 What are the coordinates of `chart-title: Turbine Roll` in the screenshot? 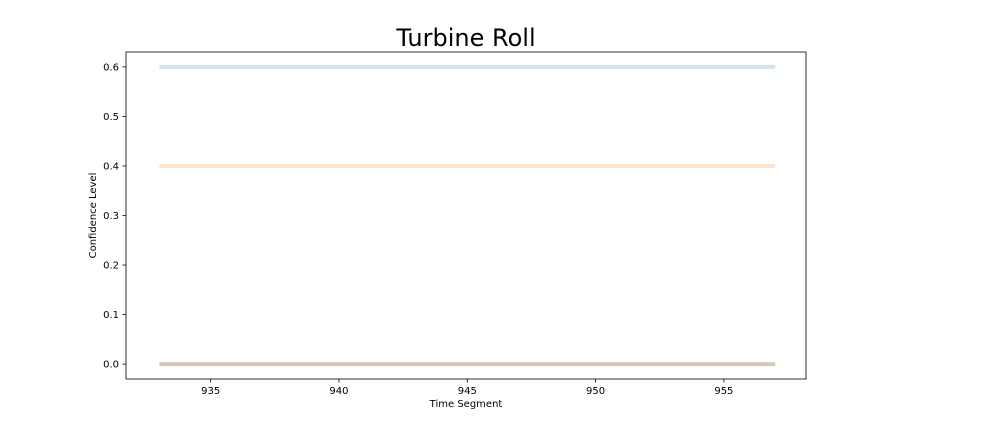 It's located at (465, 38).